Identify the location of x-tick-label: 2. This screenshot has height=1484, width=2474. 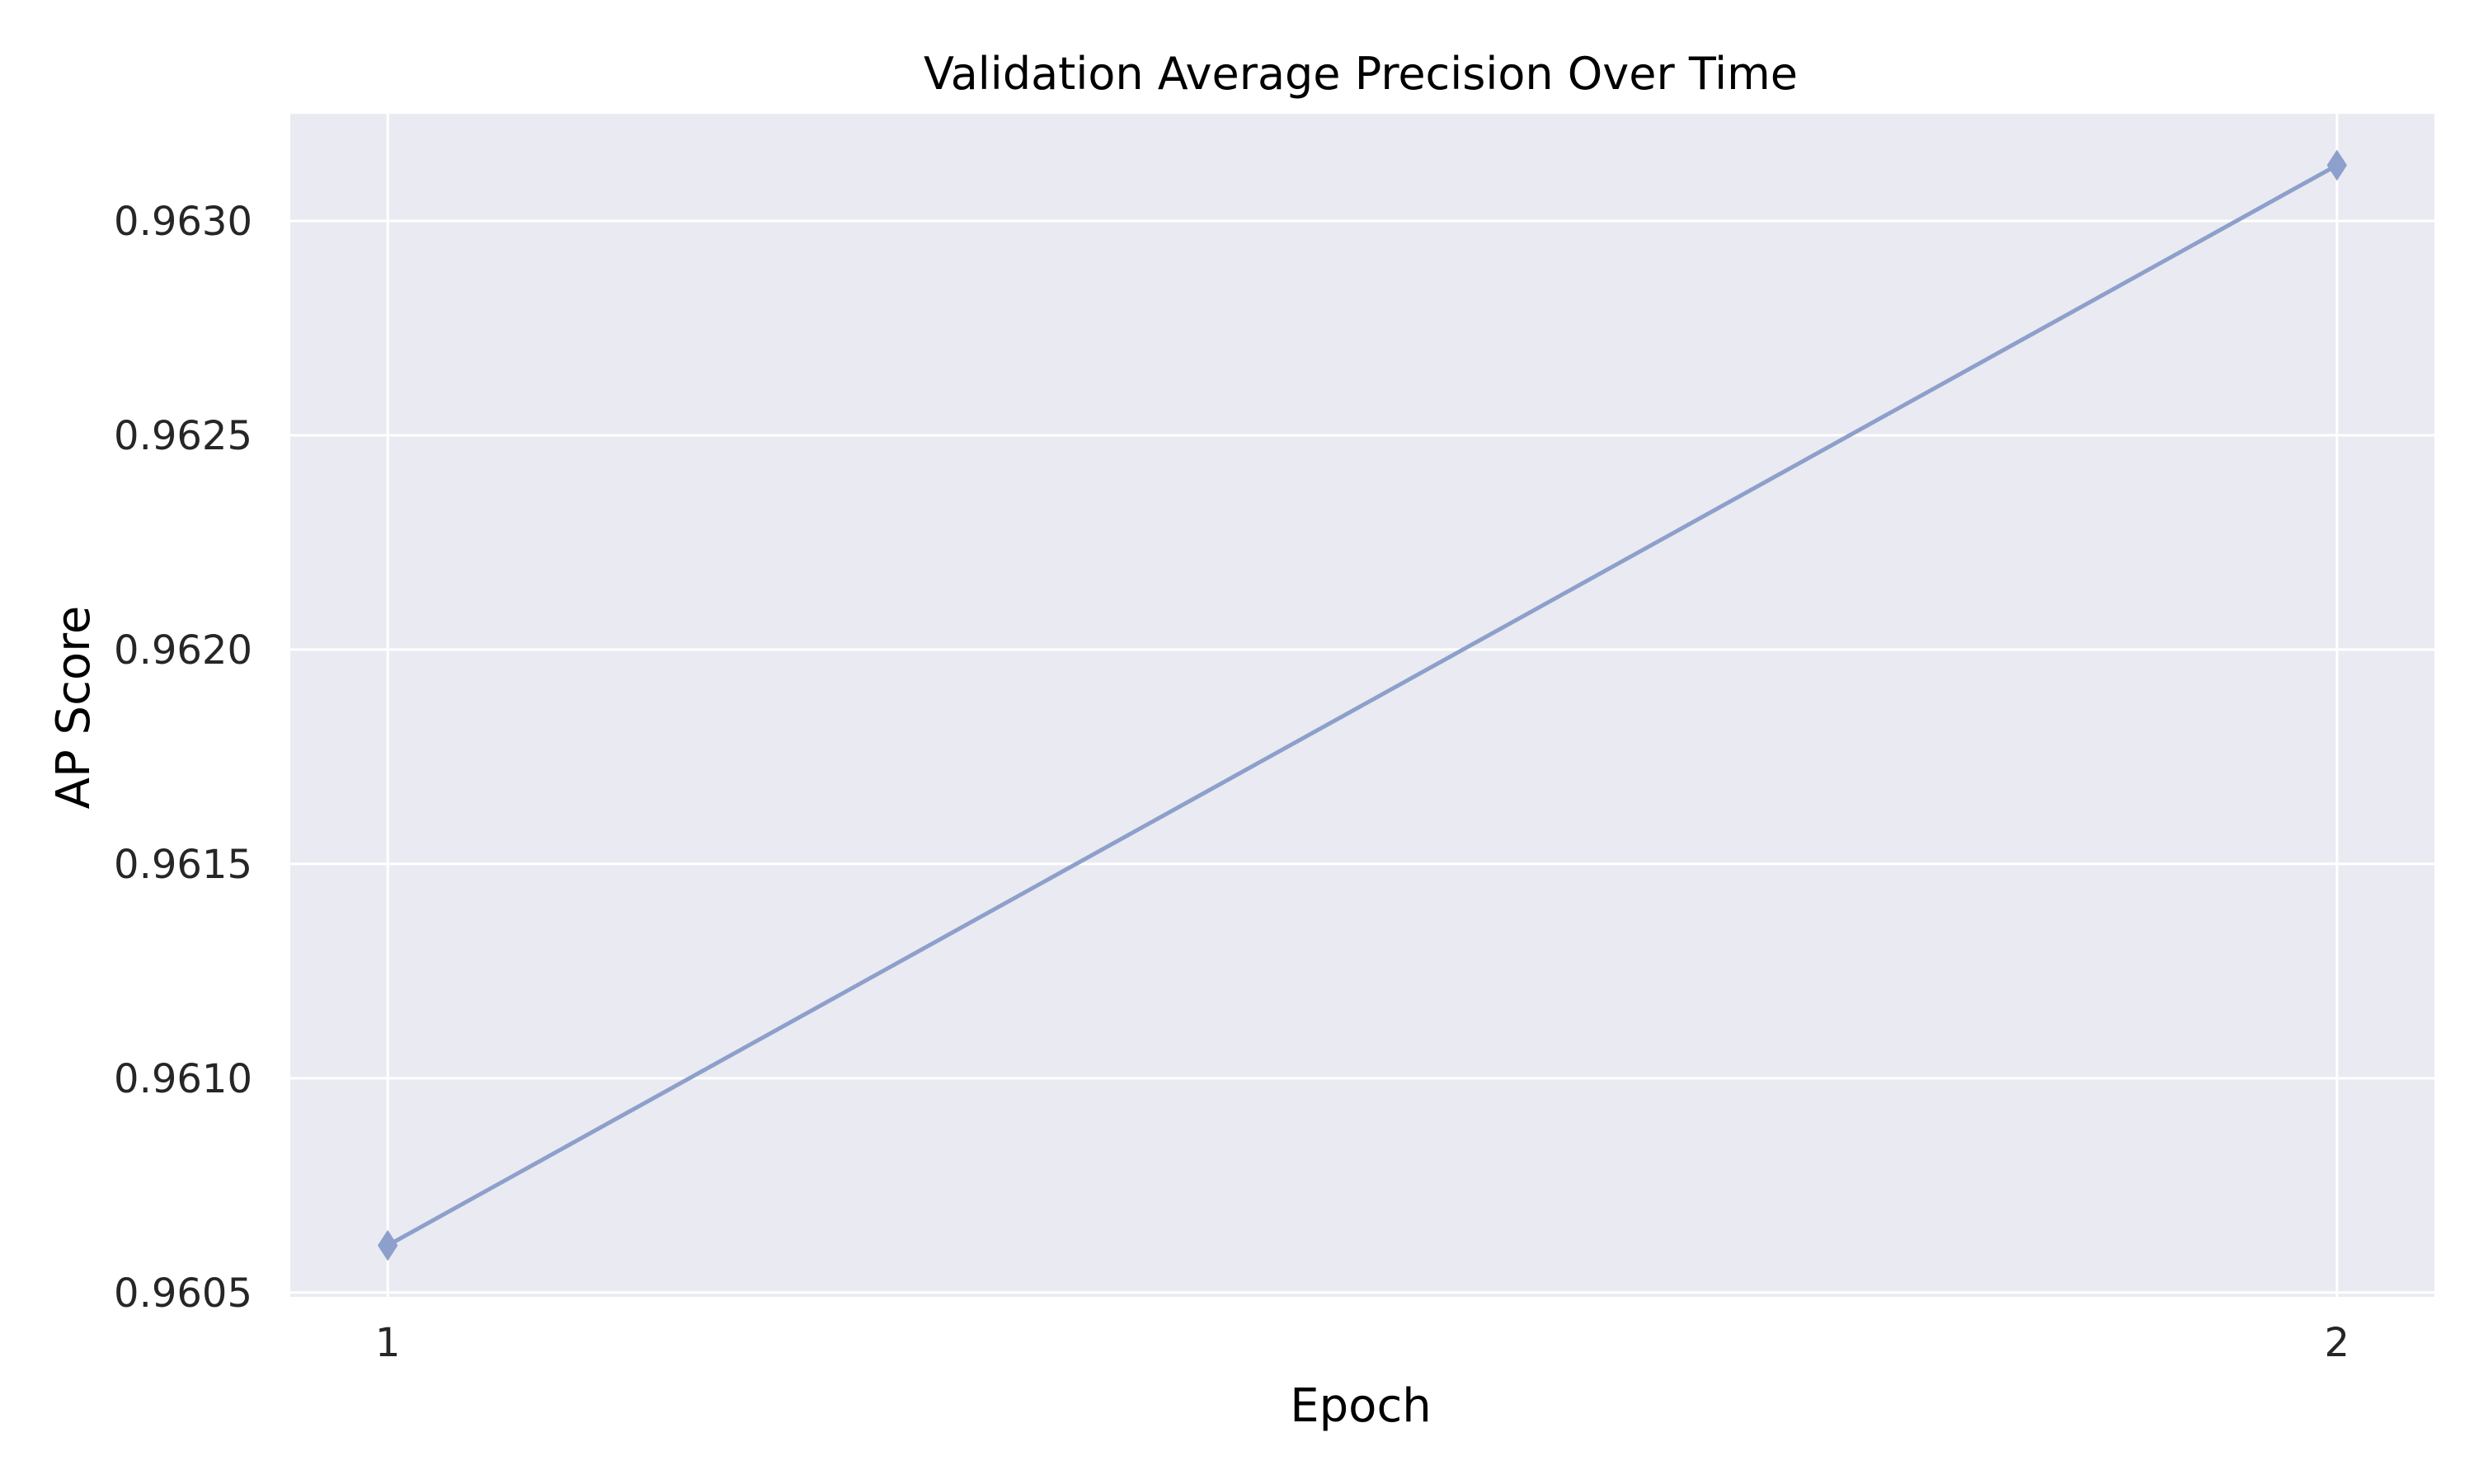
(2337, 1343).